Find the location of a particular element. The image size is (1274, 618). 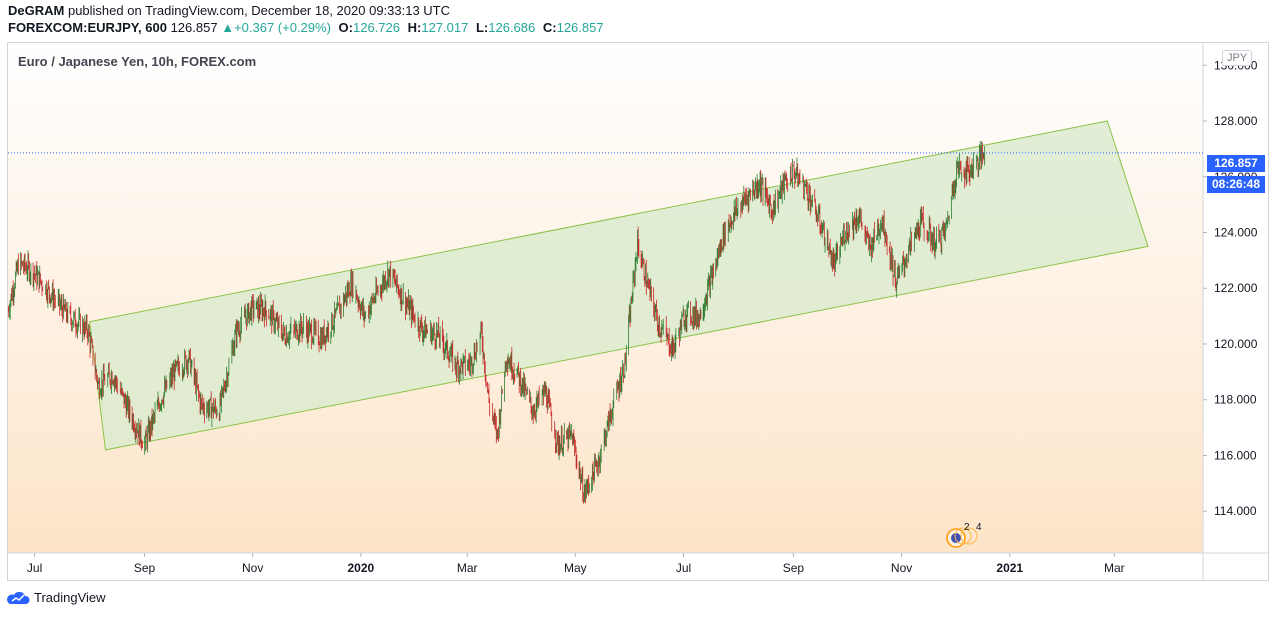

svg-text: 2 is located at coordinates (967, 527).